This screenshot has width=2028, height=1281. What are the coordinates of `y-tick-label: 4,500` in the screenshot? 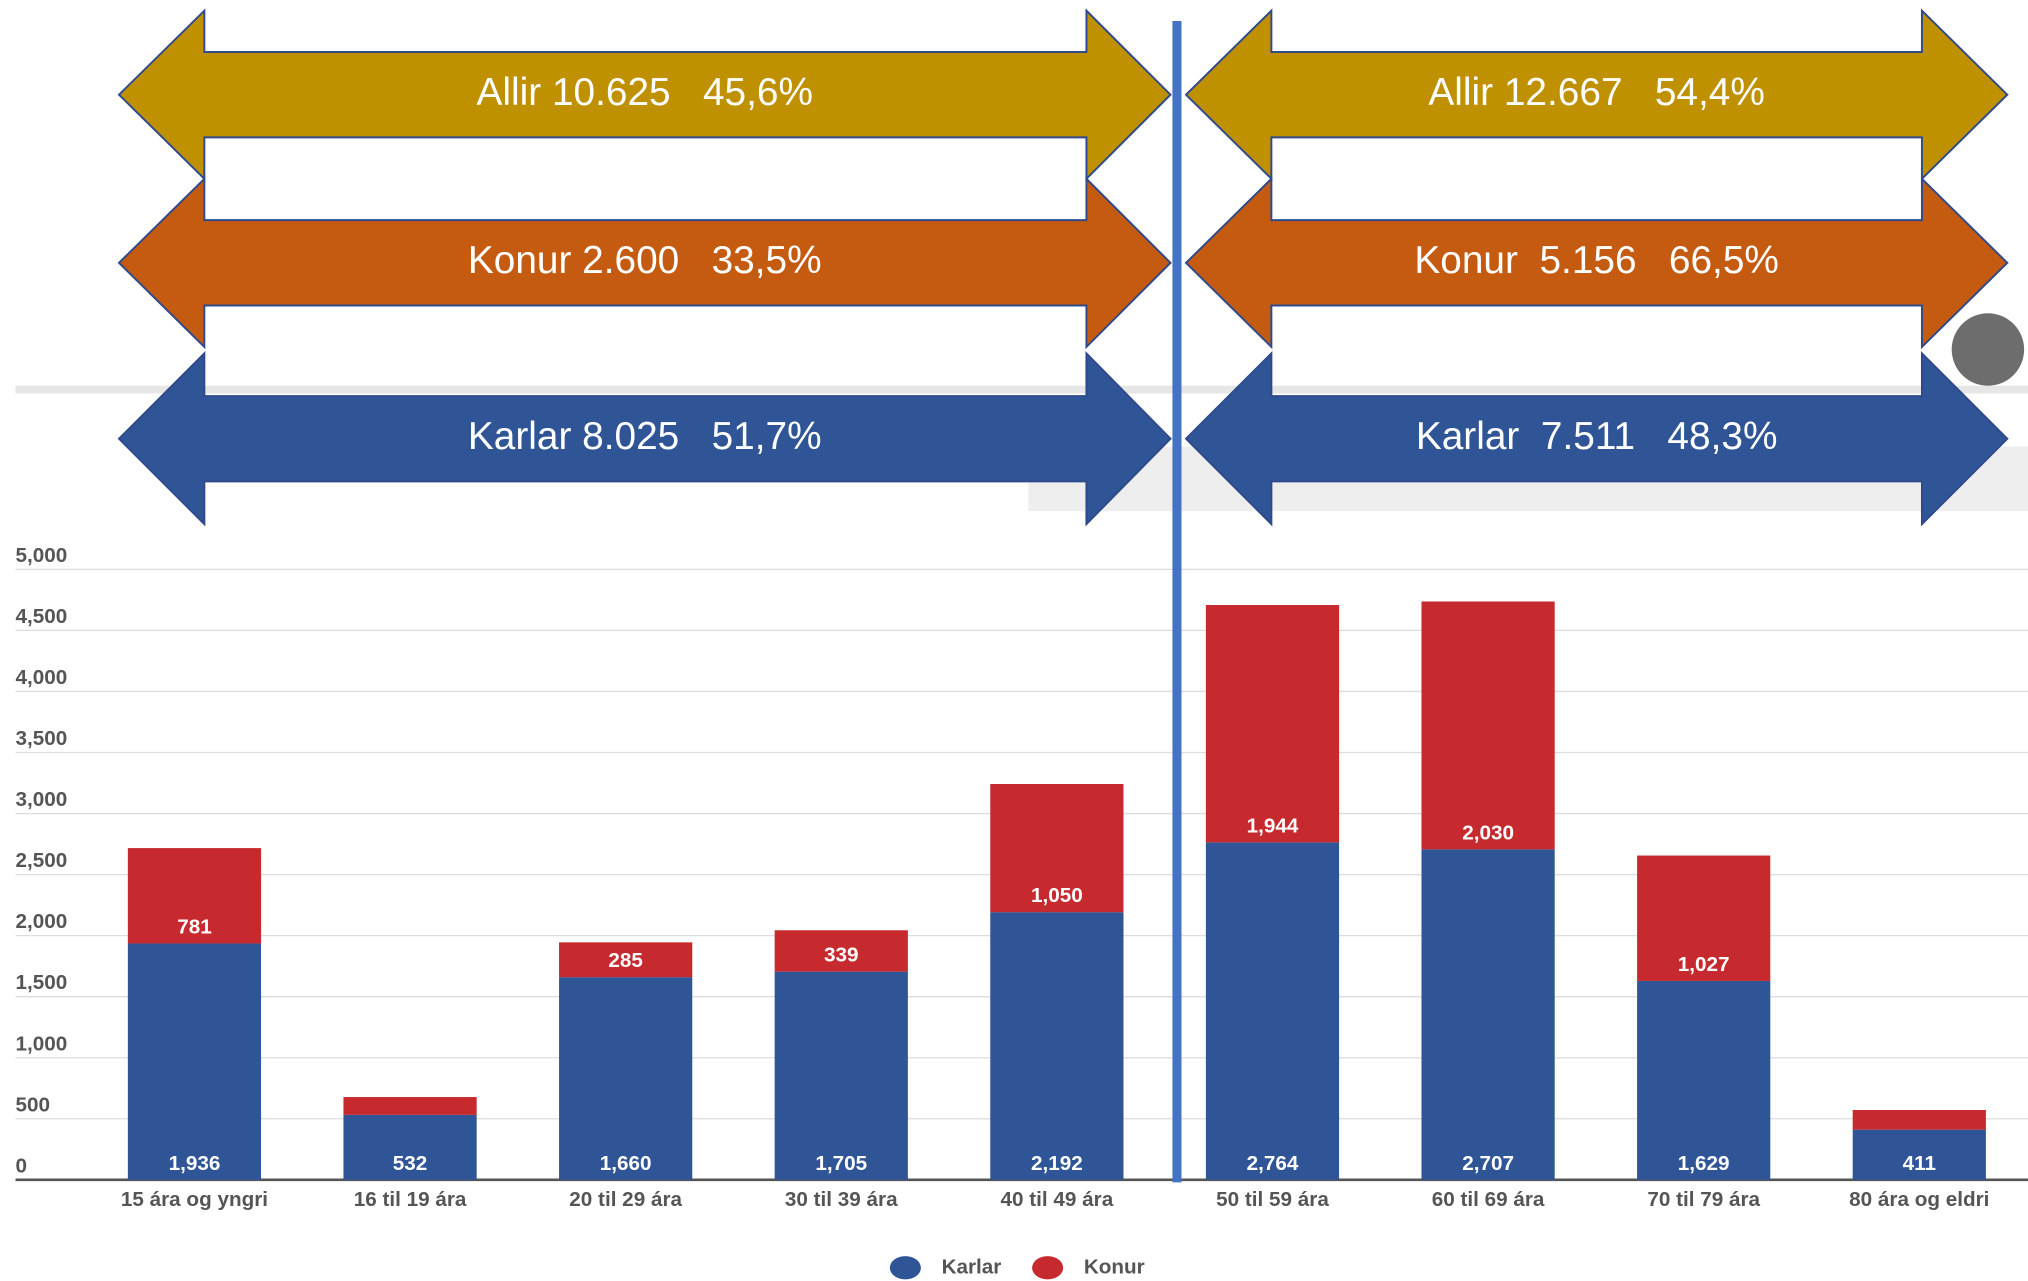 It's located at (42, 616).